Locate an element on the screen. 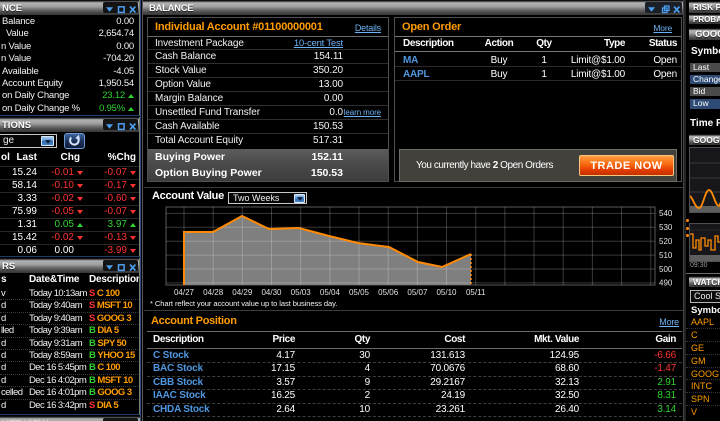 The height and width of the screenshot is (421, 720). svg-text: 05/04 is located at coordinates (330, 292).